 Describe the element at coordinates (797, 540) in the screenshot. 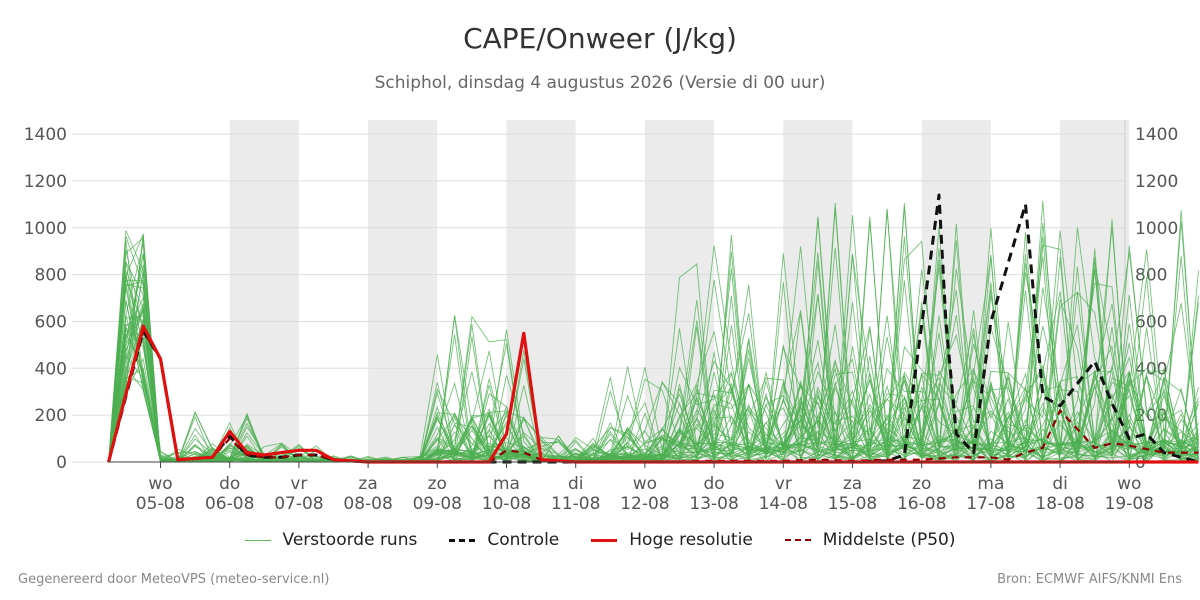

I see `legend-swatch-median` at that location.